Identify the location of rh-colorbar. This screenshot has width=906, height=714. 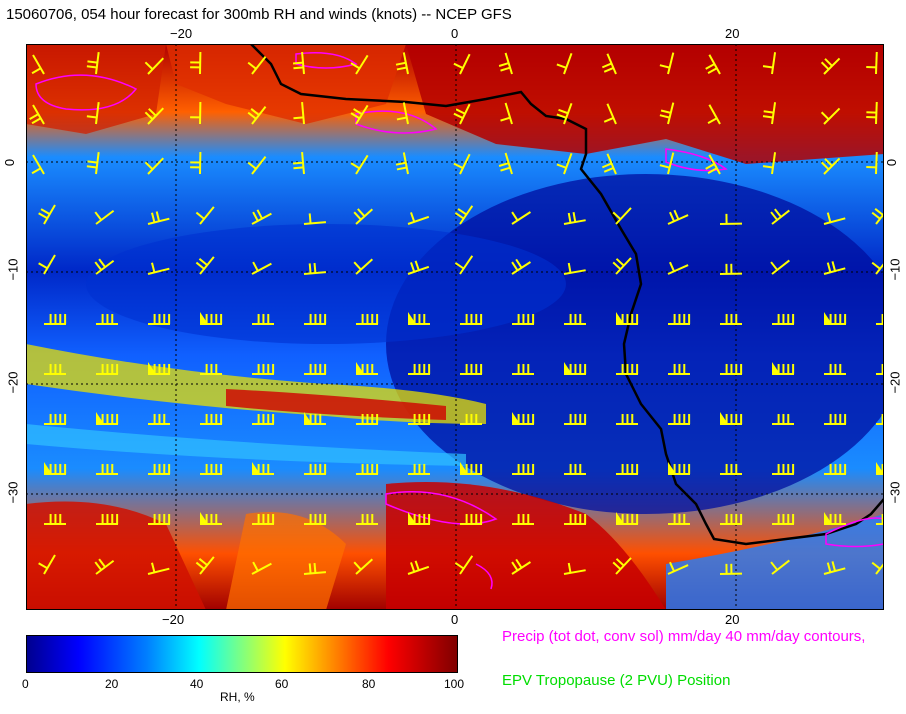
(242, 654).